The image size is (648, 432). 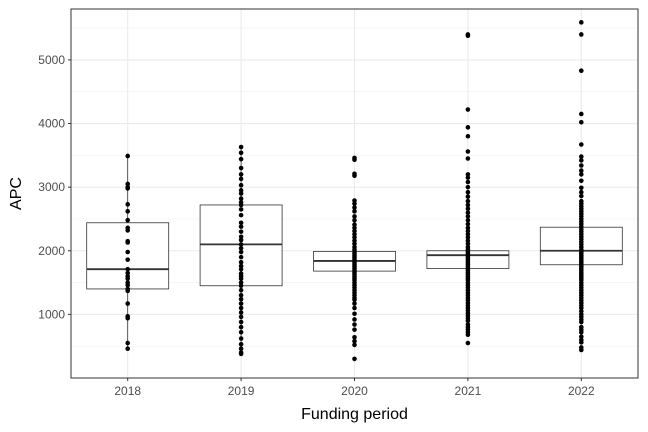 What do you see at coordinates (354, 258) in the screenshot?
I see `points-2020` at bounding box center [354, 258].